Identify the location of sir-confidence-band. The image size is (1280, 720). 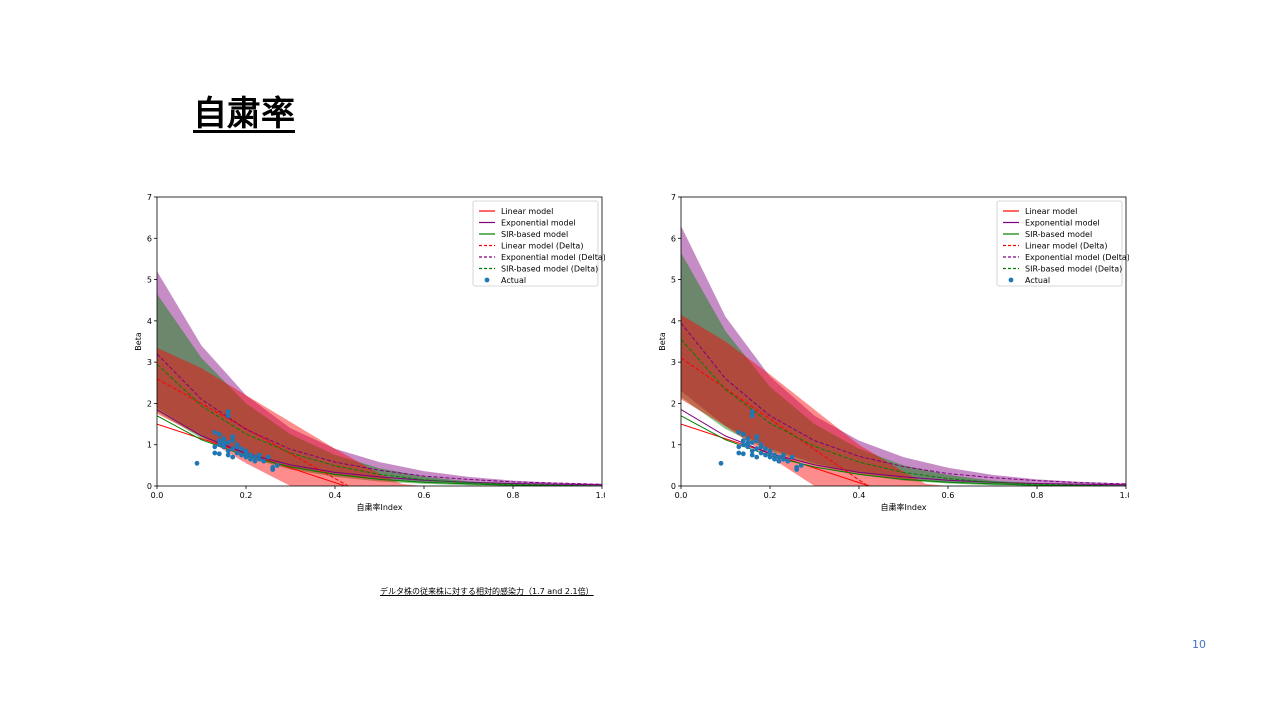
(379, 390).